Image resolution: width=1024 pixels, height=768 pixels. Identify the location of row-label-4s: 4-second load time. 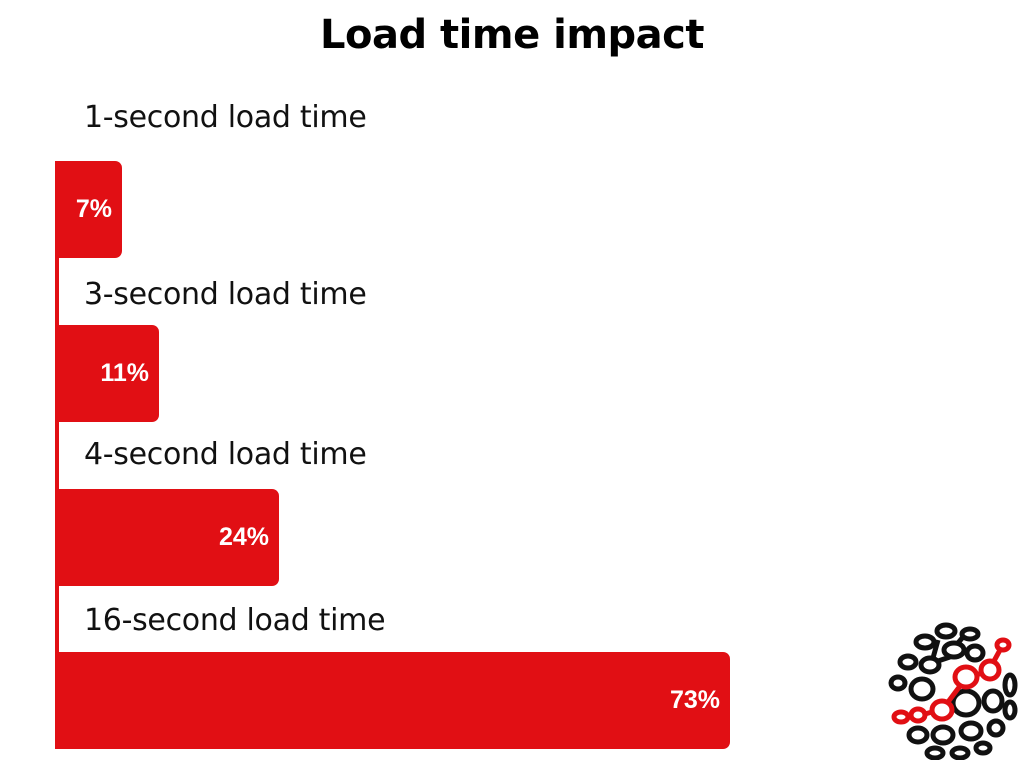
(225, 454).